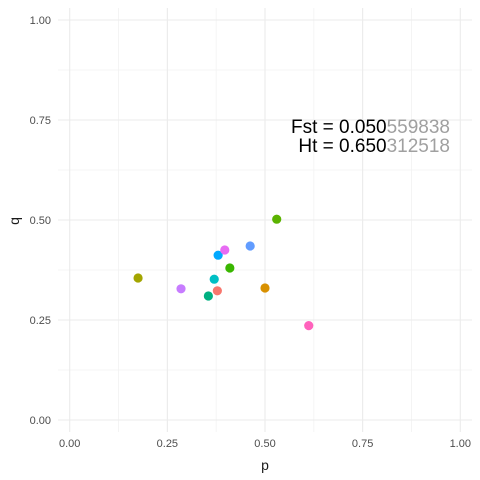 This screenshot has height=480, width=480. I want to click on x-axis-ticks: 0.00 0.25 0.50 0.75 1.00, so click(265, 444).